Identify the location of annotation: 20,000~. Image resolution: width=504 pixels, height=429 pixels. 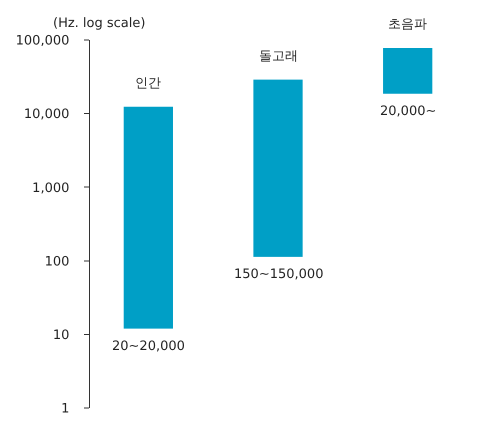
(408, 111).